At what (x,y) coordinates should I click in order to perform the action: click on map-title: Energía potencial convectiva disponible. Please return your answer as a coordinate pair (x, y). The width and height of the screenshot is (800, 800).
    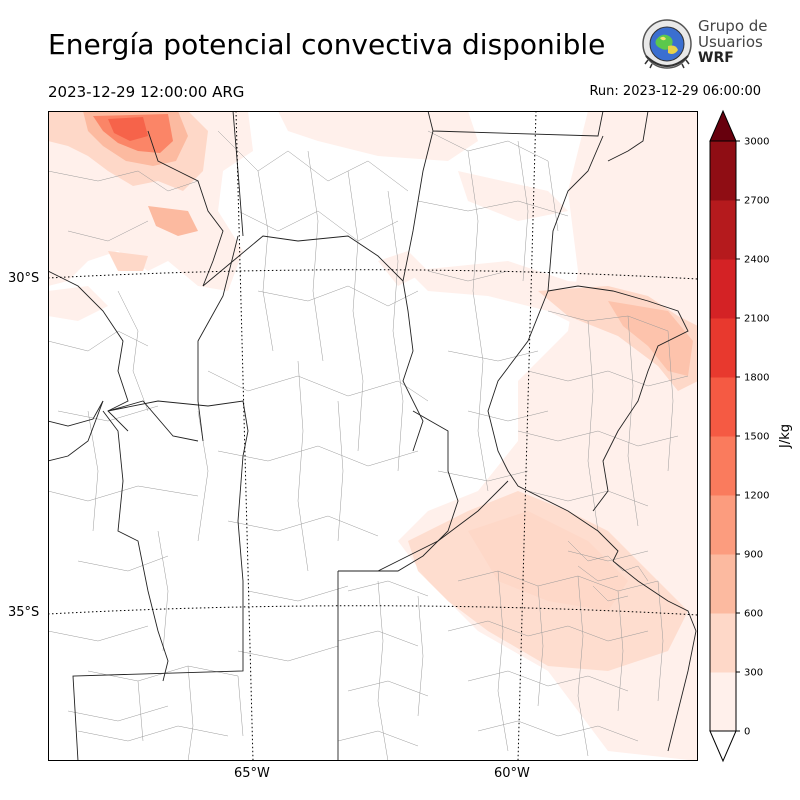
    Looking at the image, I should click on (327, 44).